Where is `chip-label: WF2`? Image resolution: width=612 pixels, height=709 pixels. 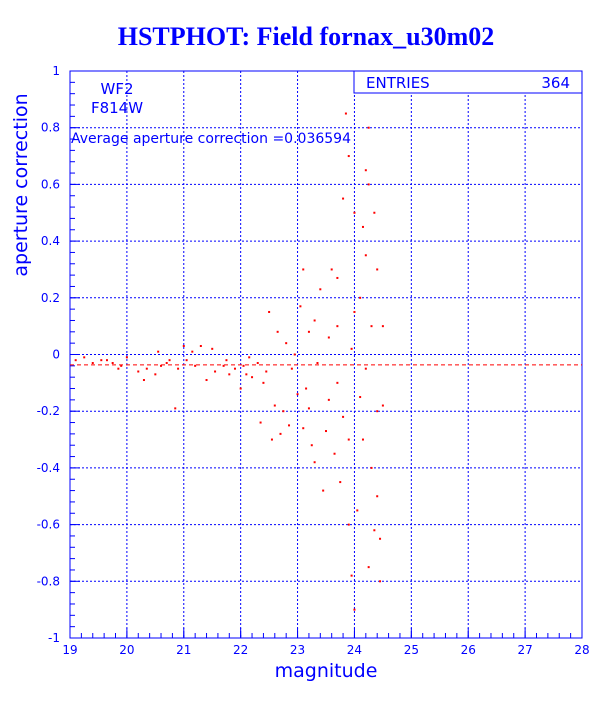 chip-label: WF2 is located at coordinates (116, 89).